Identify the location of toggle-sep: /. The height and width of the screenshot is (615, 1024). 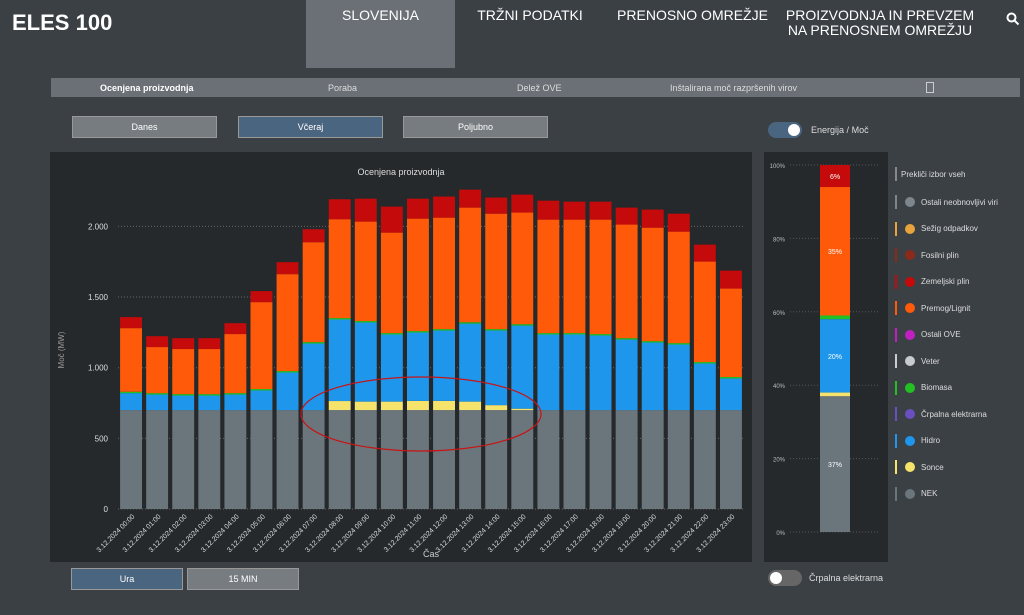
(848, 130).